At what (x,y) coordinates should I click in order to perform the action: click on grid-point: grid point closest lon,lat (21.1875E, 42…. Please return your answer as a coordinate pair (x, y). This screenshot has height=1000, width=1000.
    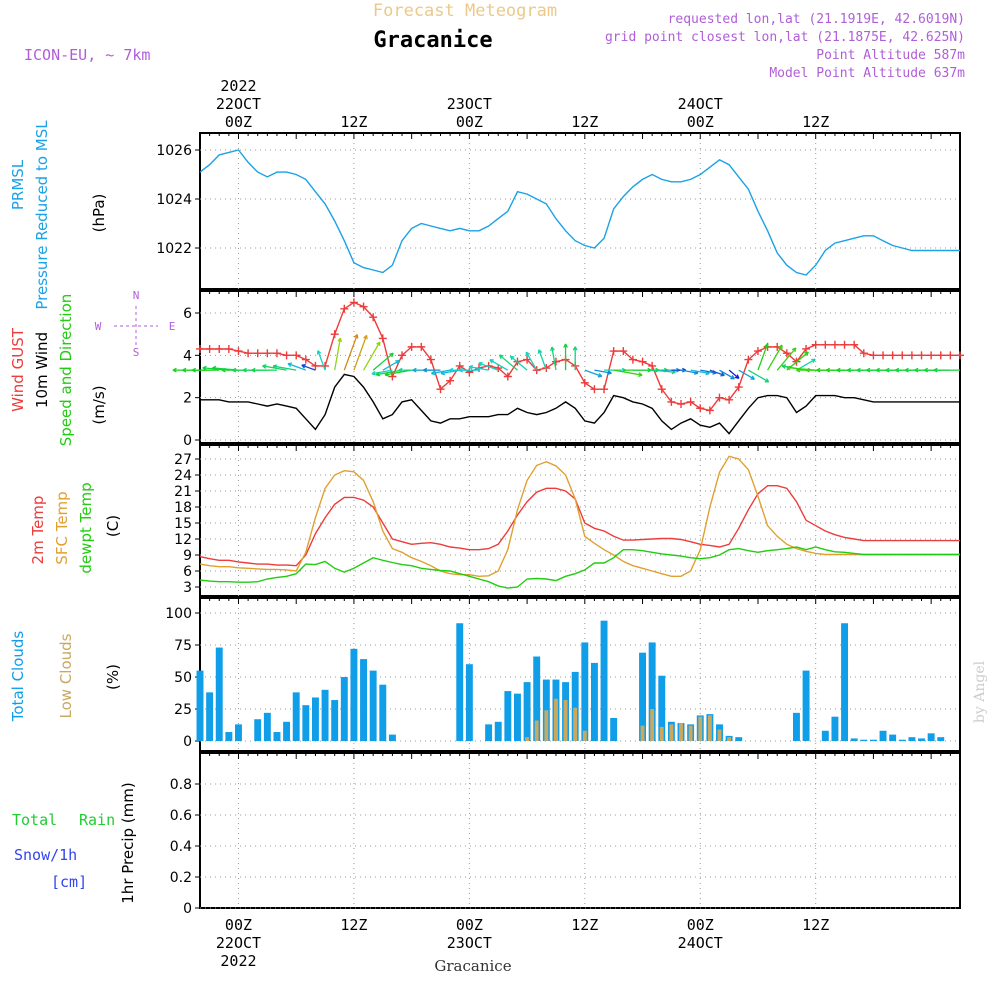
    Looking at the image, I should click on (785, 37).